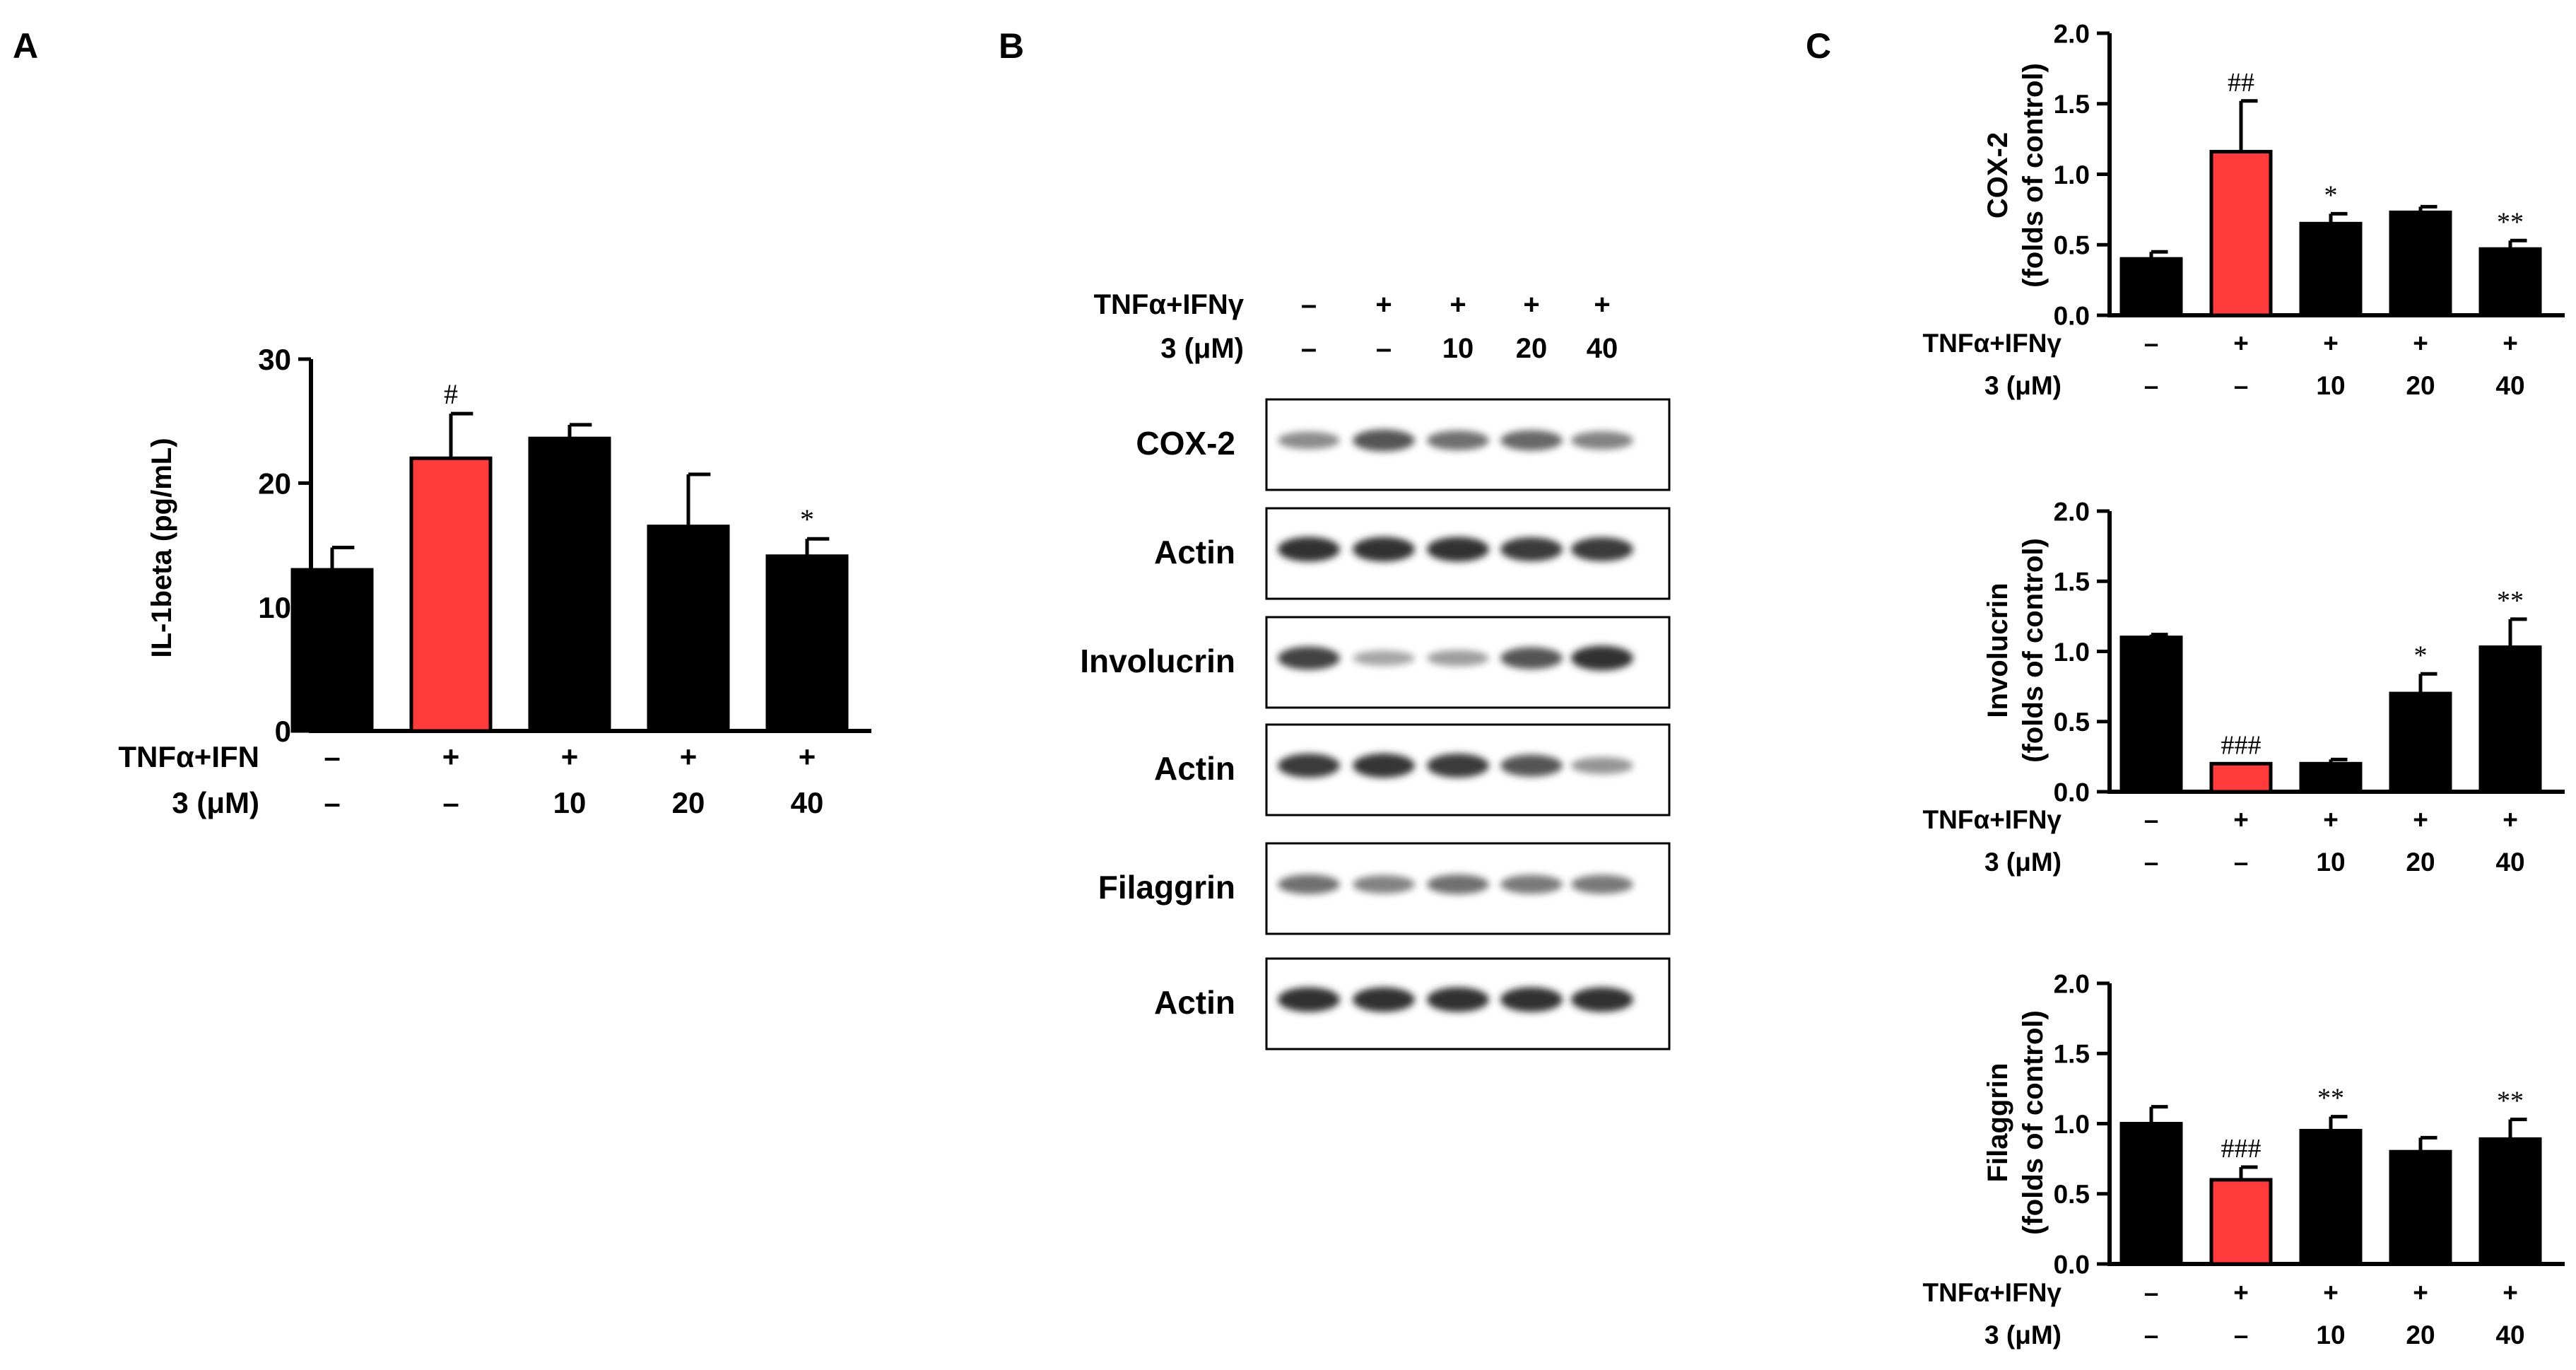 The width and height of the screenshot is (2576, 1370). What do you see at coordinates (2072, 245) in the screenshot?
I see `y-tick-label: 0.5` at bounding box center [2072, 245].